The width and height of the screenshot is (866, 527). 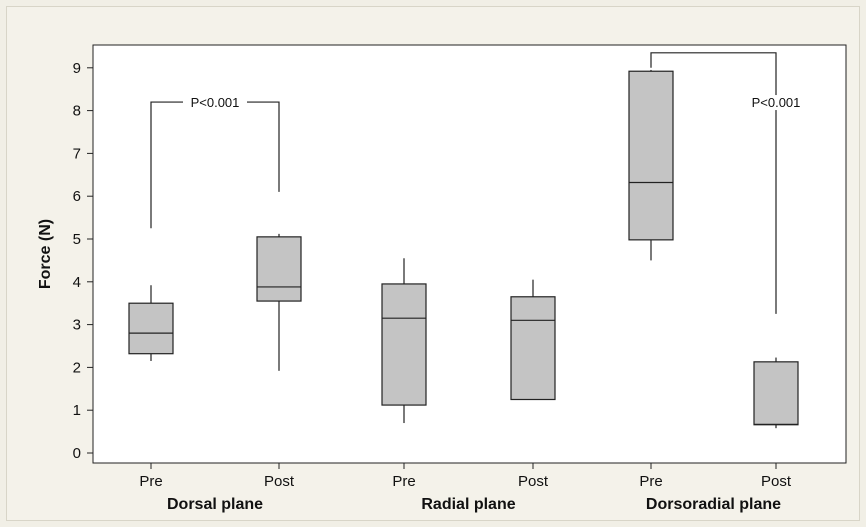 I want to click on box-radial-plane-pre, so click(x=404, y=341).